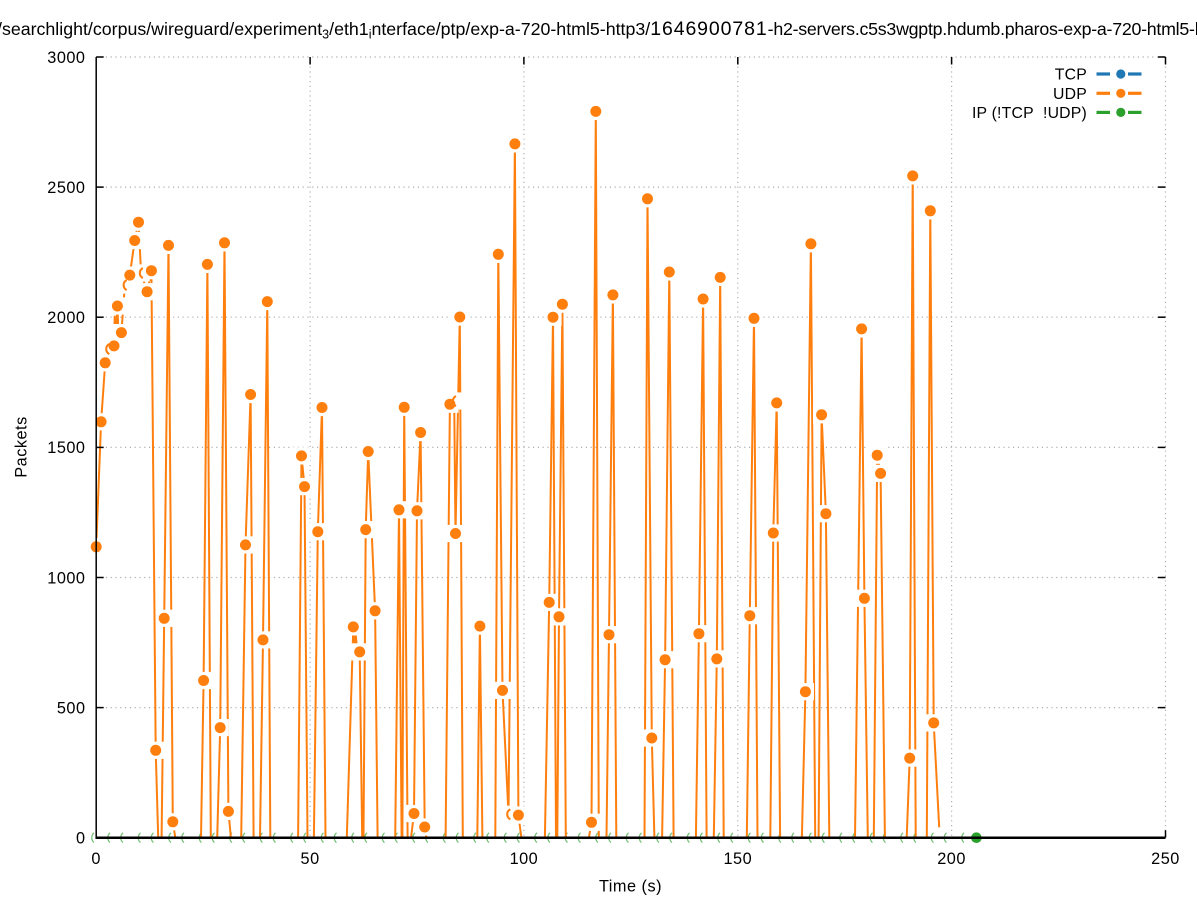 The height and width of the screenshot is (900, 1197). I want to click on svg-text: 50, so click(310, 859).